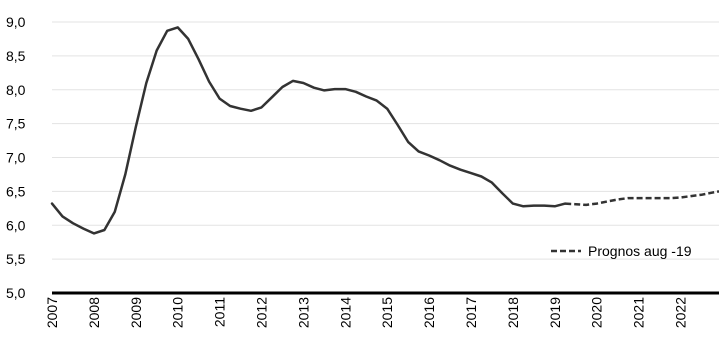 This screenshot has width=719, height=341. I want to click on y-axis-tick-labels: 9,0 8,5 8,0 7,5 7,0 6,5 6,0 5,5 5,0, so click(16, 157).